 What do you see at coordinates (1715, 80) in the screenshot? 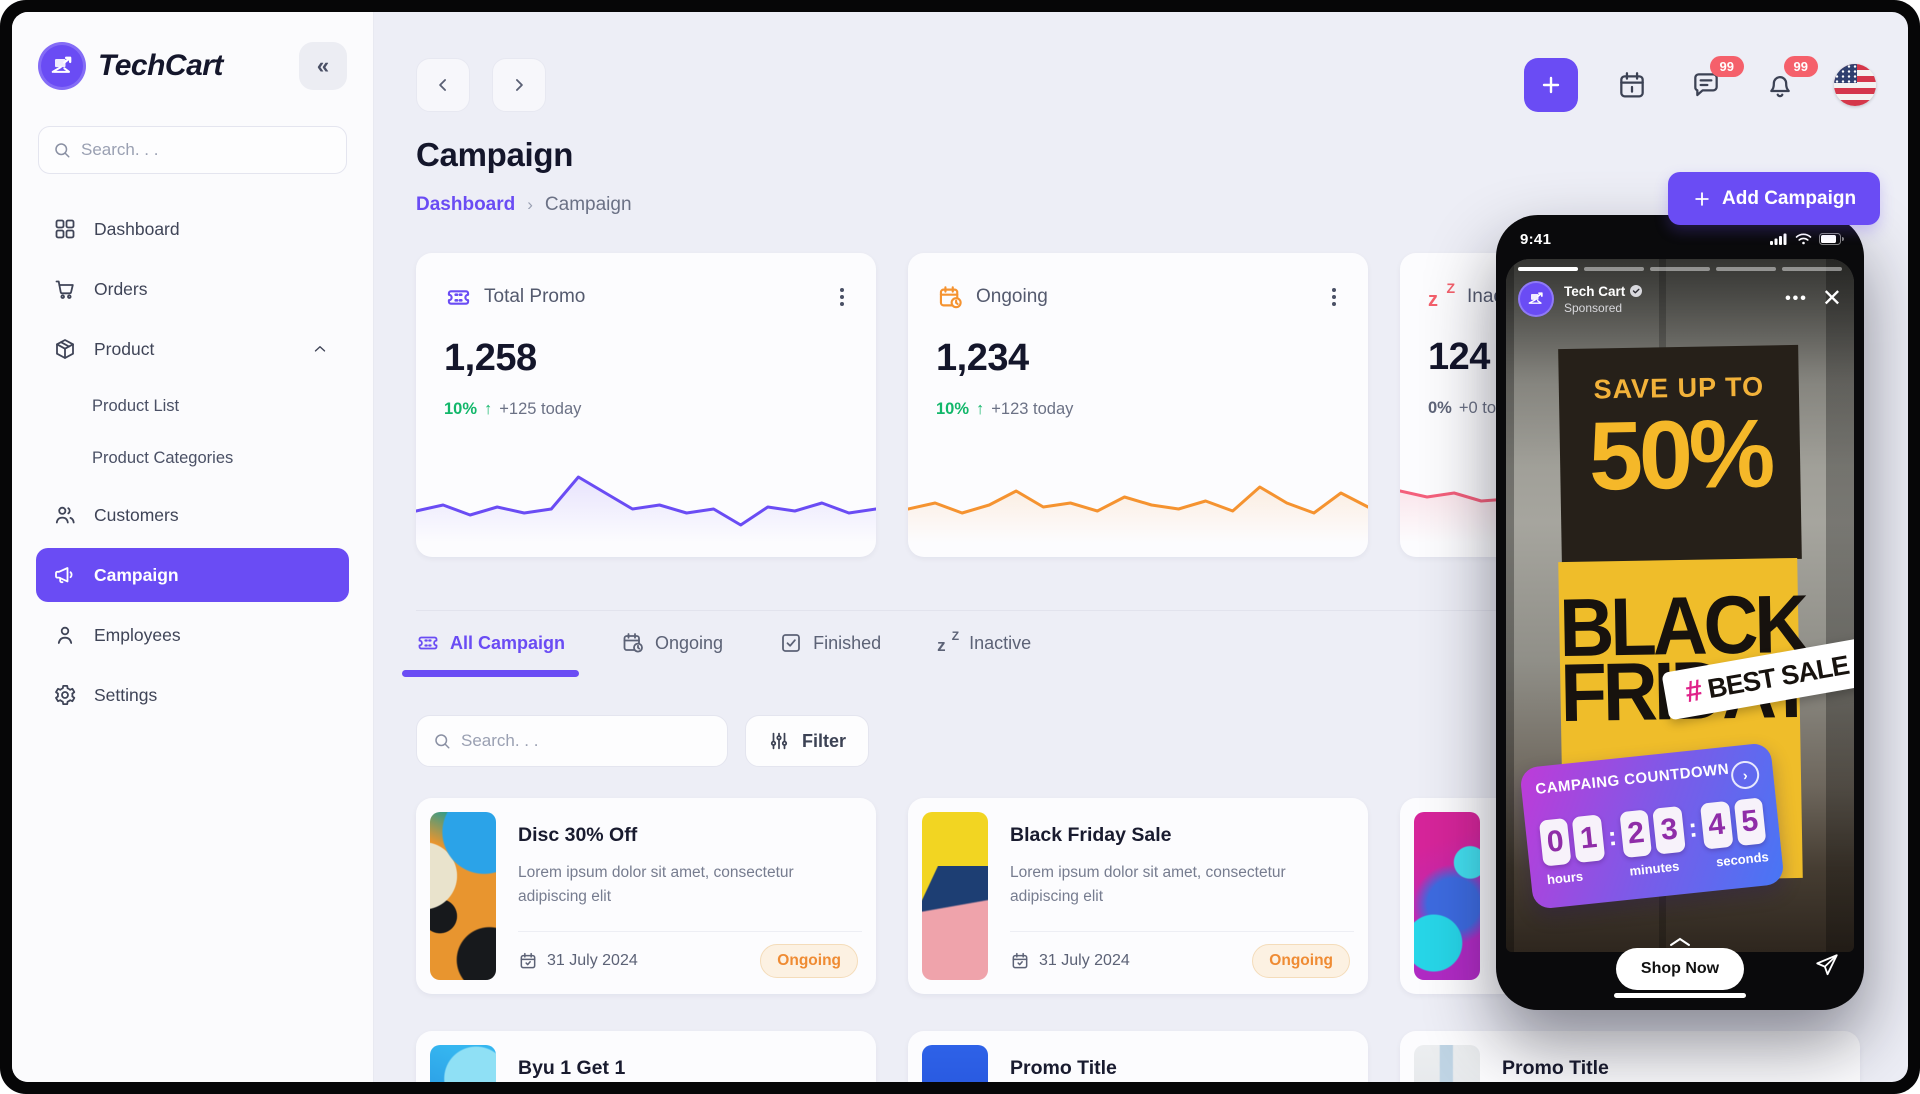
I see `messages-button: 99` at bounding box center [1715, 80].